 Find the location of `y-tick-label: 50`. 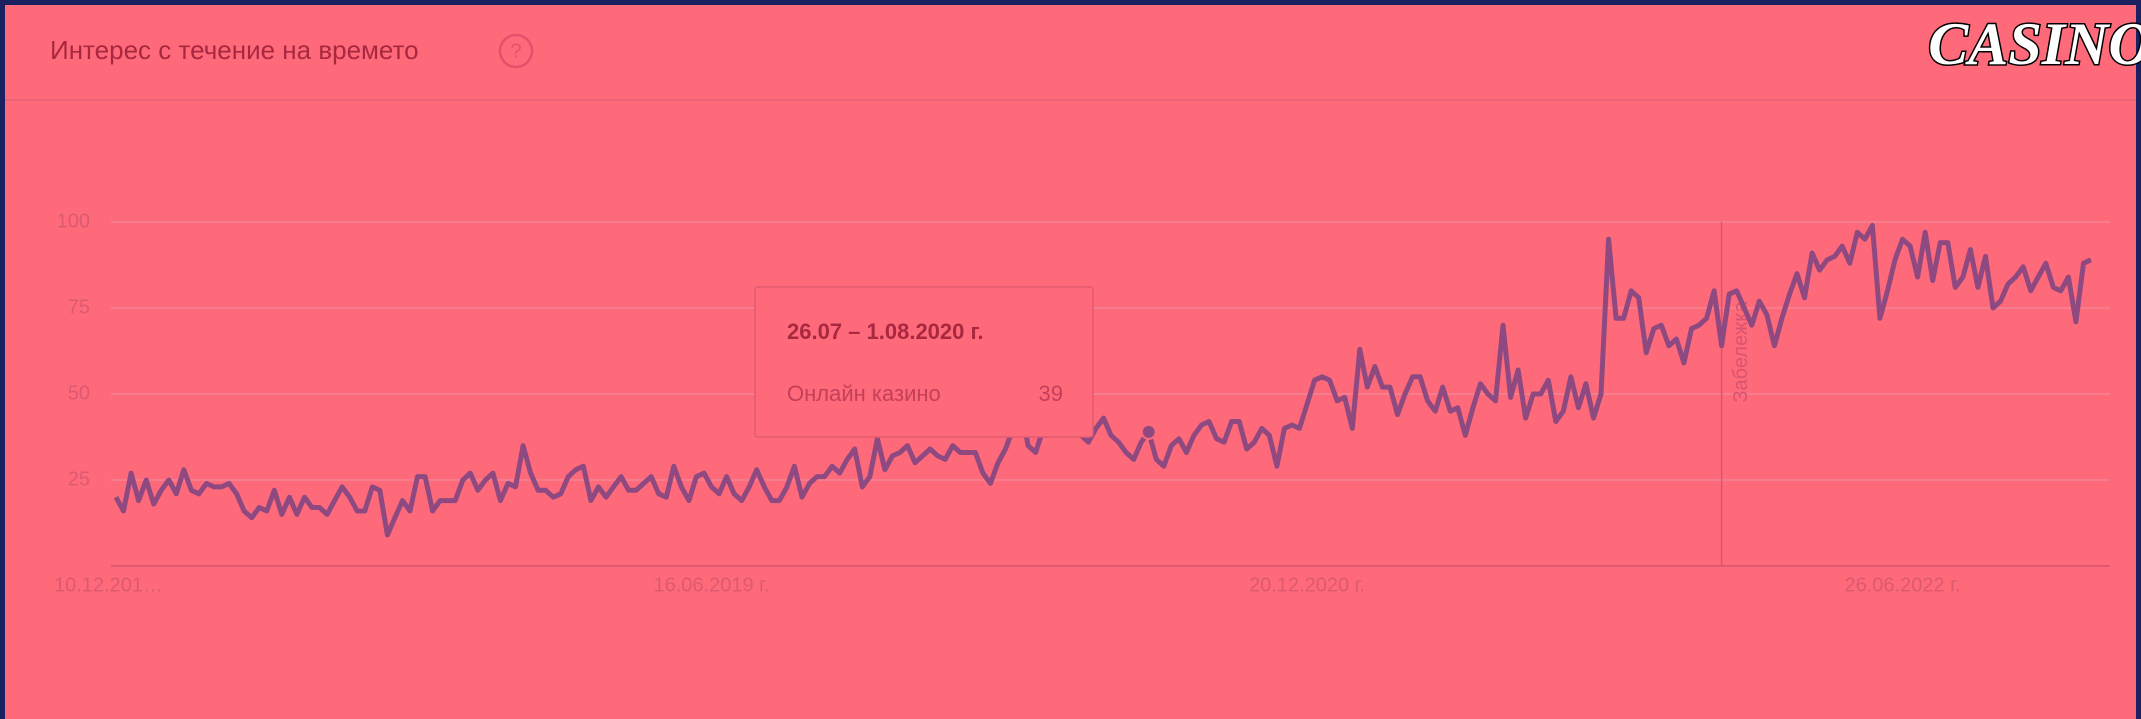

y-tick-label: 50 is located at coordinates (79, 393).